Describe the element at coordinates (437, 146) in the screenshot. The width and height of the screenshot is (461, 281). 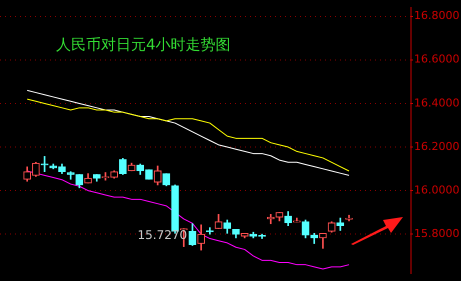
I see `y-tick-label: 16.2000` at that location.